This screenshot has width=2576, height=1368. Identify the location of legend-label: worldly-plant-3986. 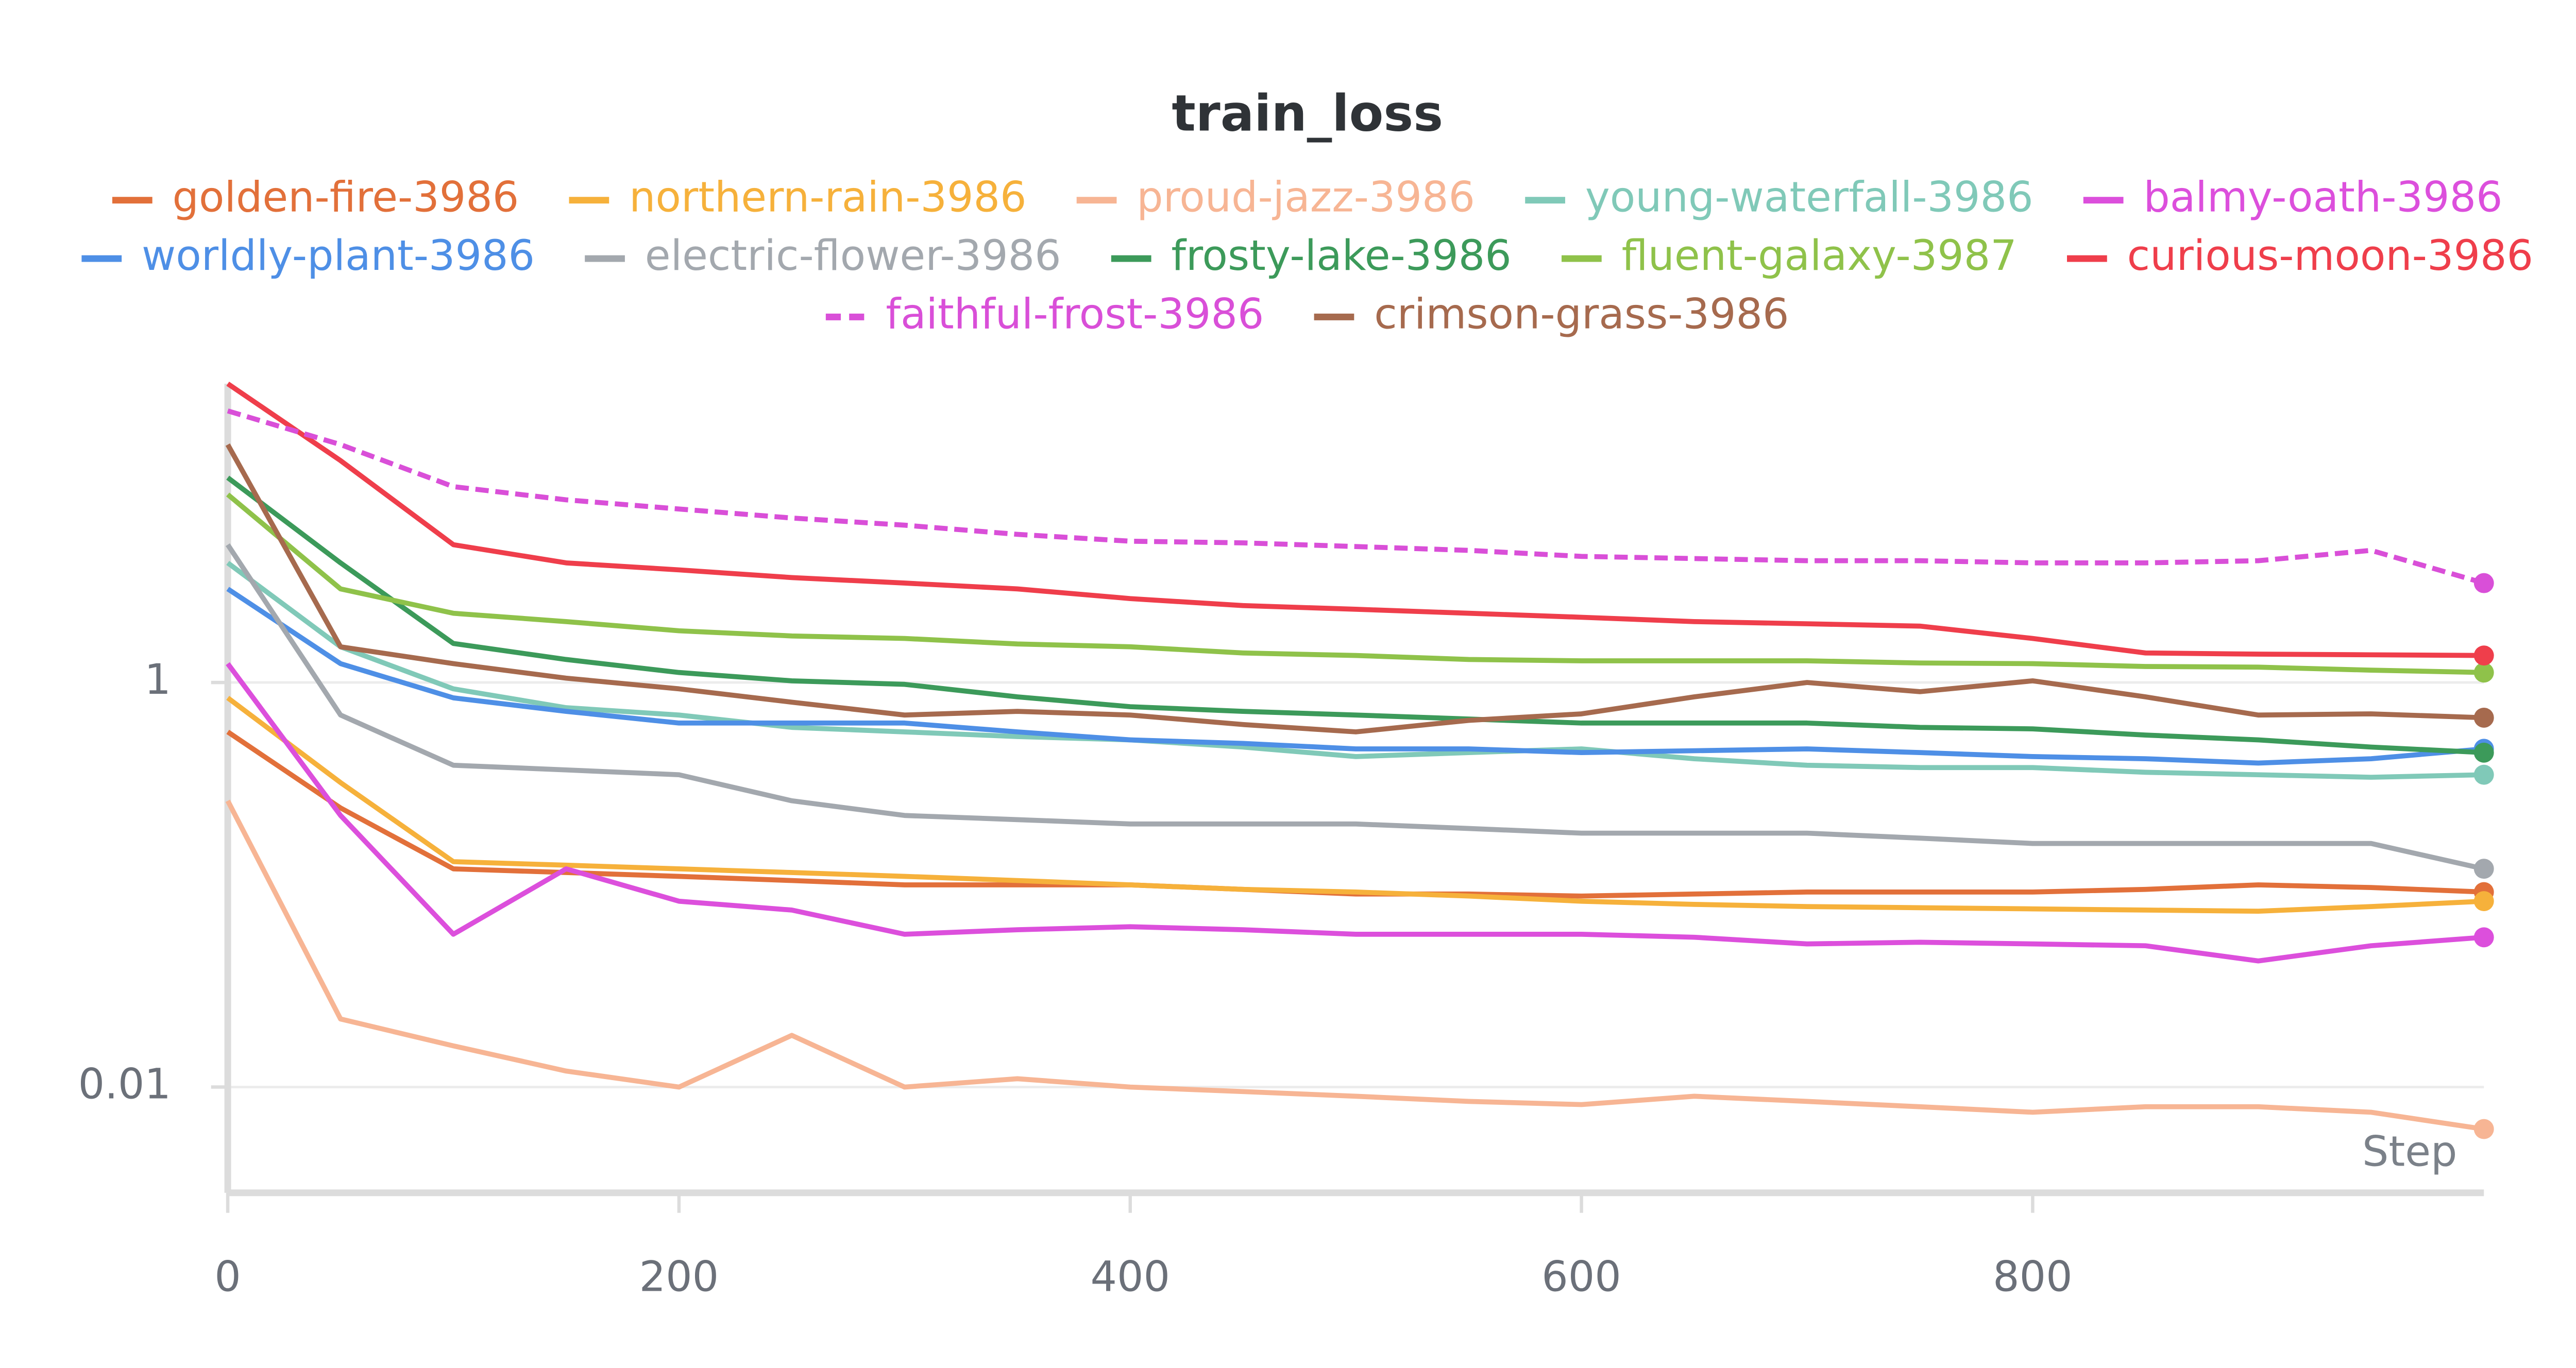
(338, 256).